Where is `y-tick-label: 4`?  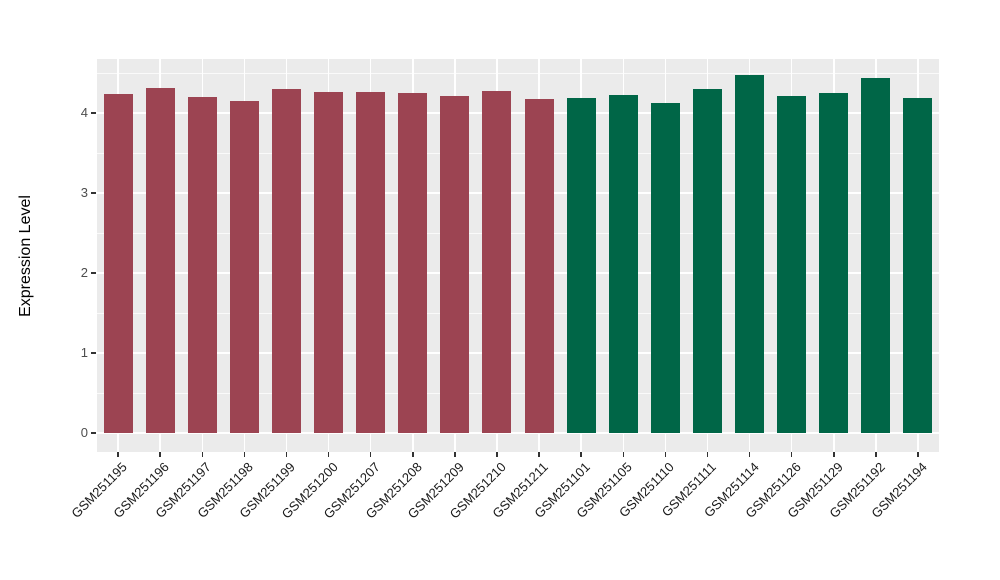 y-tick-label: 4 is located at coordinates (84, 112).